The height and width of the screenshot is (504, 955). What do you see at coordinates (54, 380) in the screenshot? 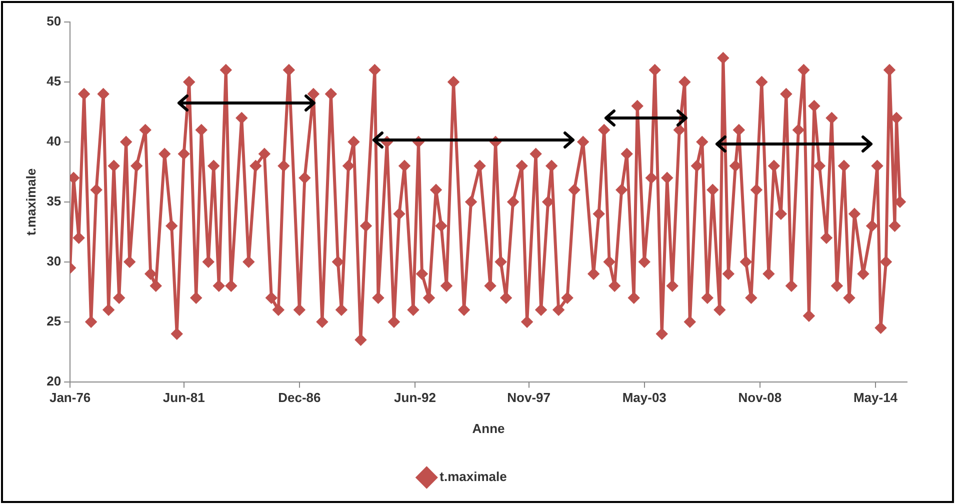
I see `y-tick-label: 20` at bounding box center [54, 380].